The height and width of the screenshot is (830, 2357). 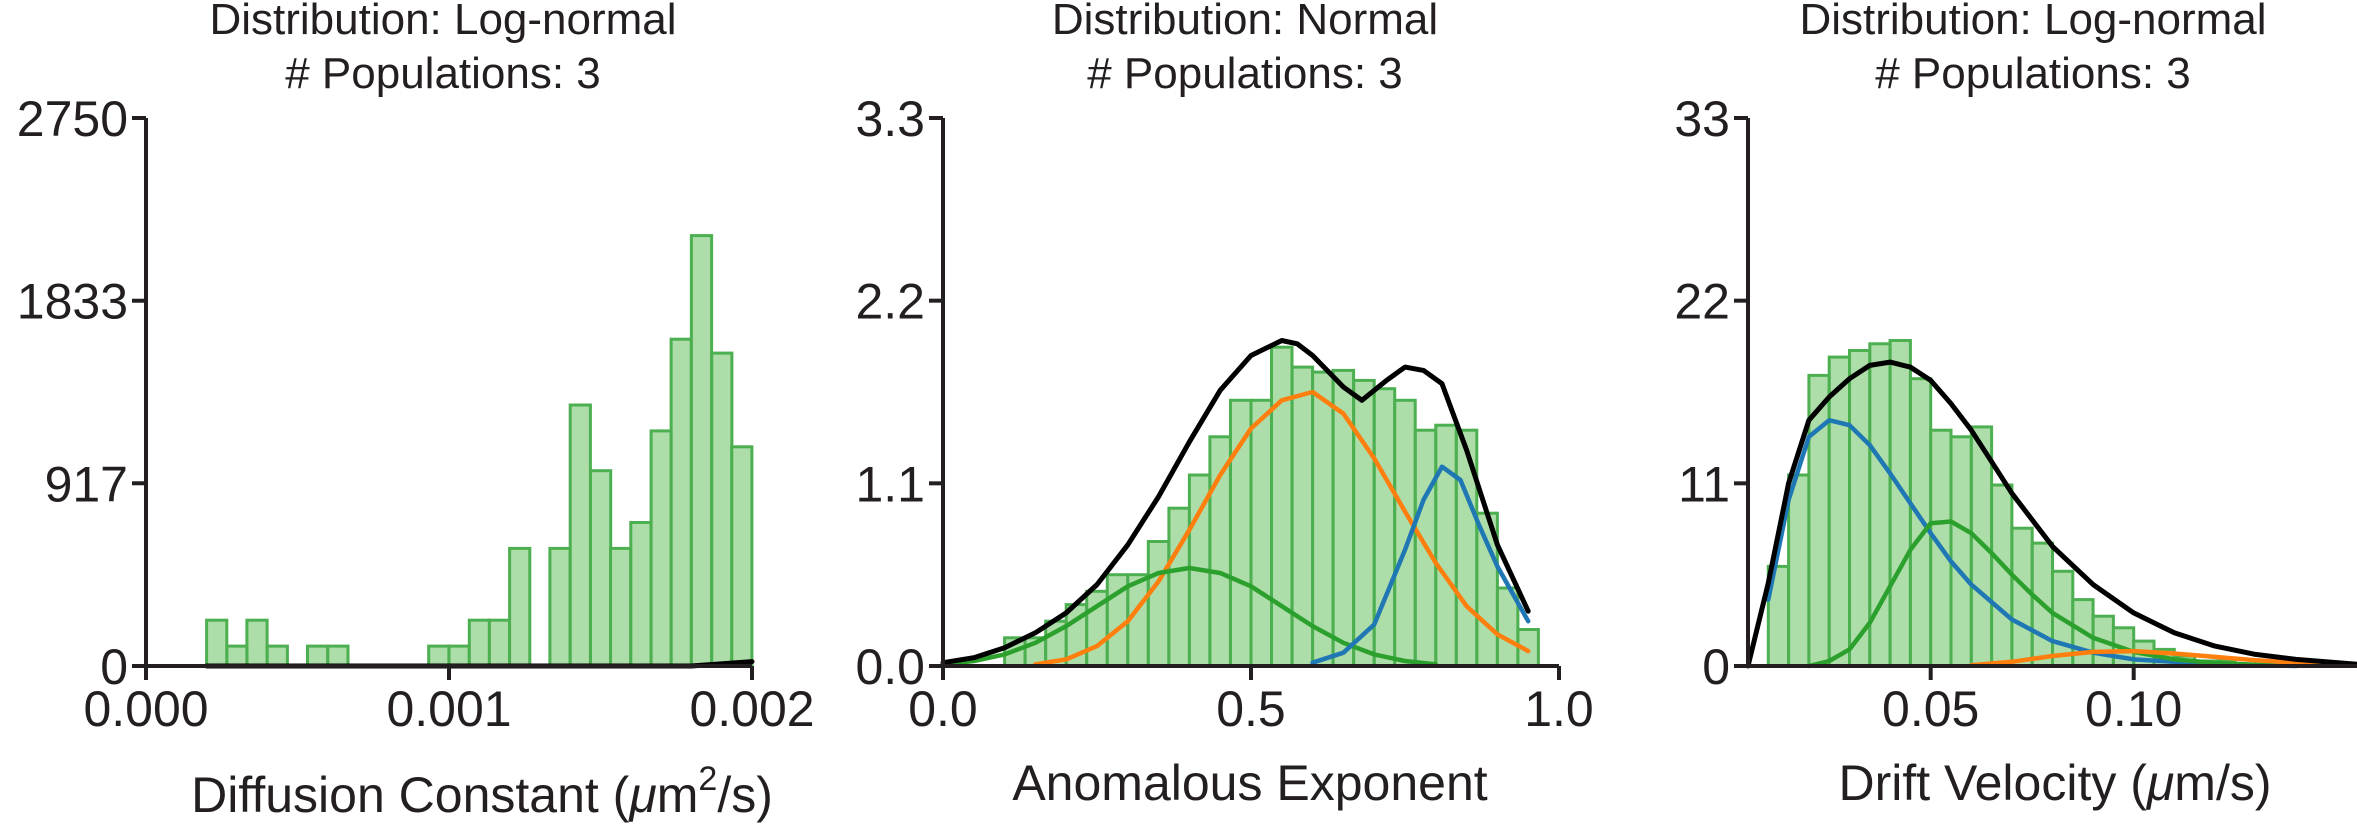 I want to click on panel-1-x-ticks: 0.000 0.001 0.002, so click(x=449, y=701).